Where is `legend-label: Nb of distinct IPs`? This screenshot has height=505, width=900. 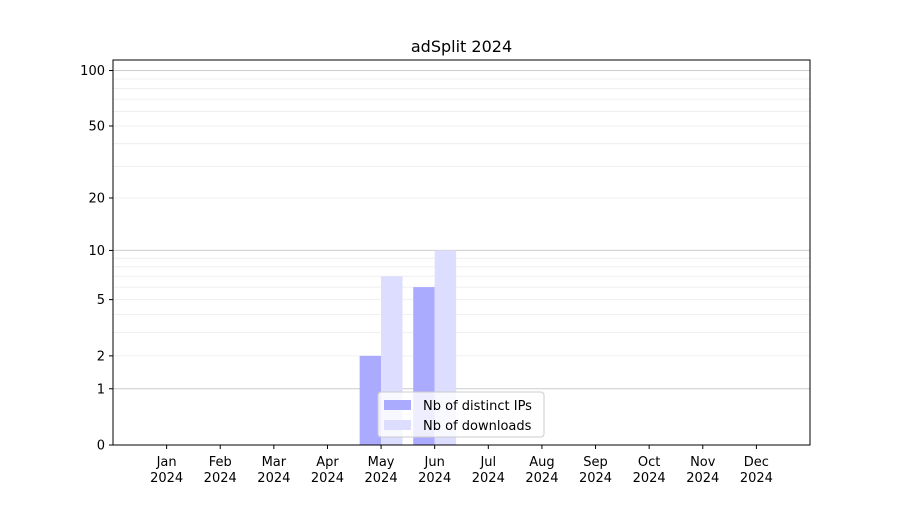 legend-label: Nb of distinct IPs is located at coordinates (477, 406).